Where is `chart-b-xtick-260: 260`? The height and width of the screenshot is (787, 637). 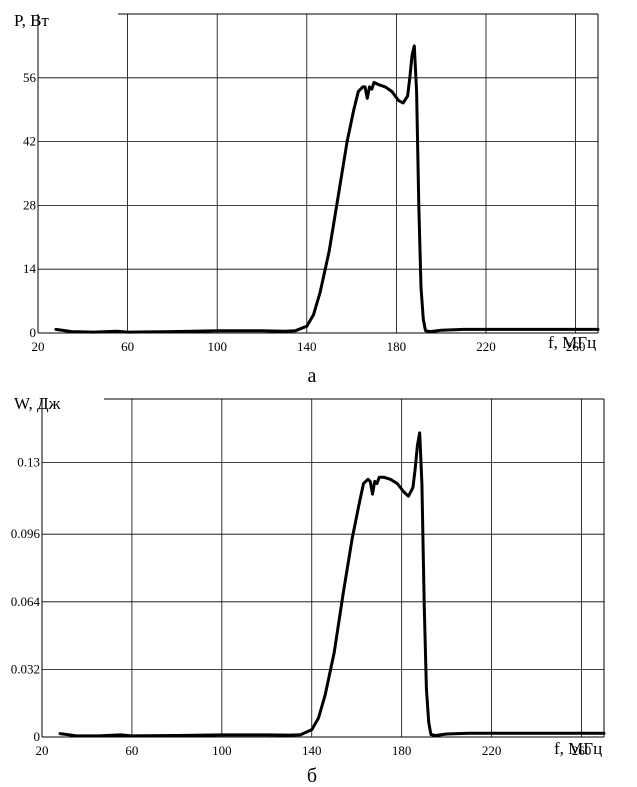 chart-b-xtick-260: 260 is located at coordinates (582, 750).